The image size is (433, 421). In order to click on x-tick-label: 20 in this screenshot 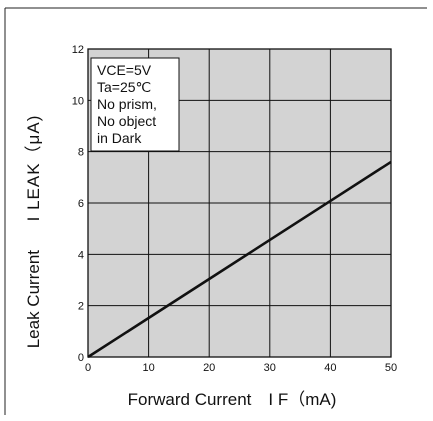, I will do `click(209, 368)`.